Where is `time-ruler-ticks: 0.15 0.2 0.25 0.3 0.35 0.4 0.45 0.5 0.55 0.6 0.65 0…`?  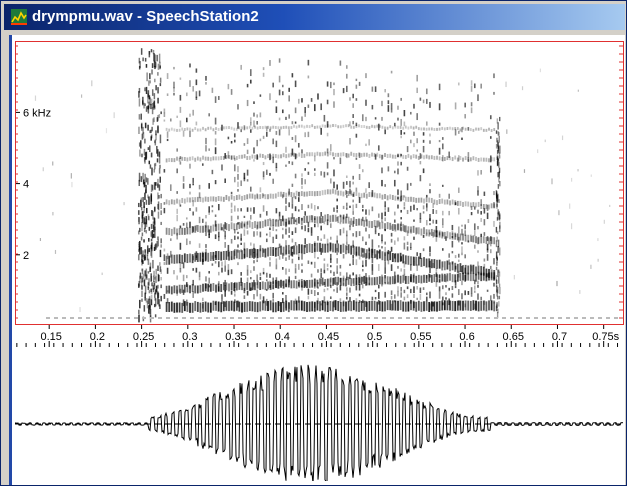
time-ruler-ticks: 0.15 0.2 0.25 0.3 0.35 0.4 0.45 0.5 0.55 0.6 0.65 0… is located at coordinates (318, 336).